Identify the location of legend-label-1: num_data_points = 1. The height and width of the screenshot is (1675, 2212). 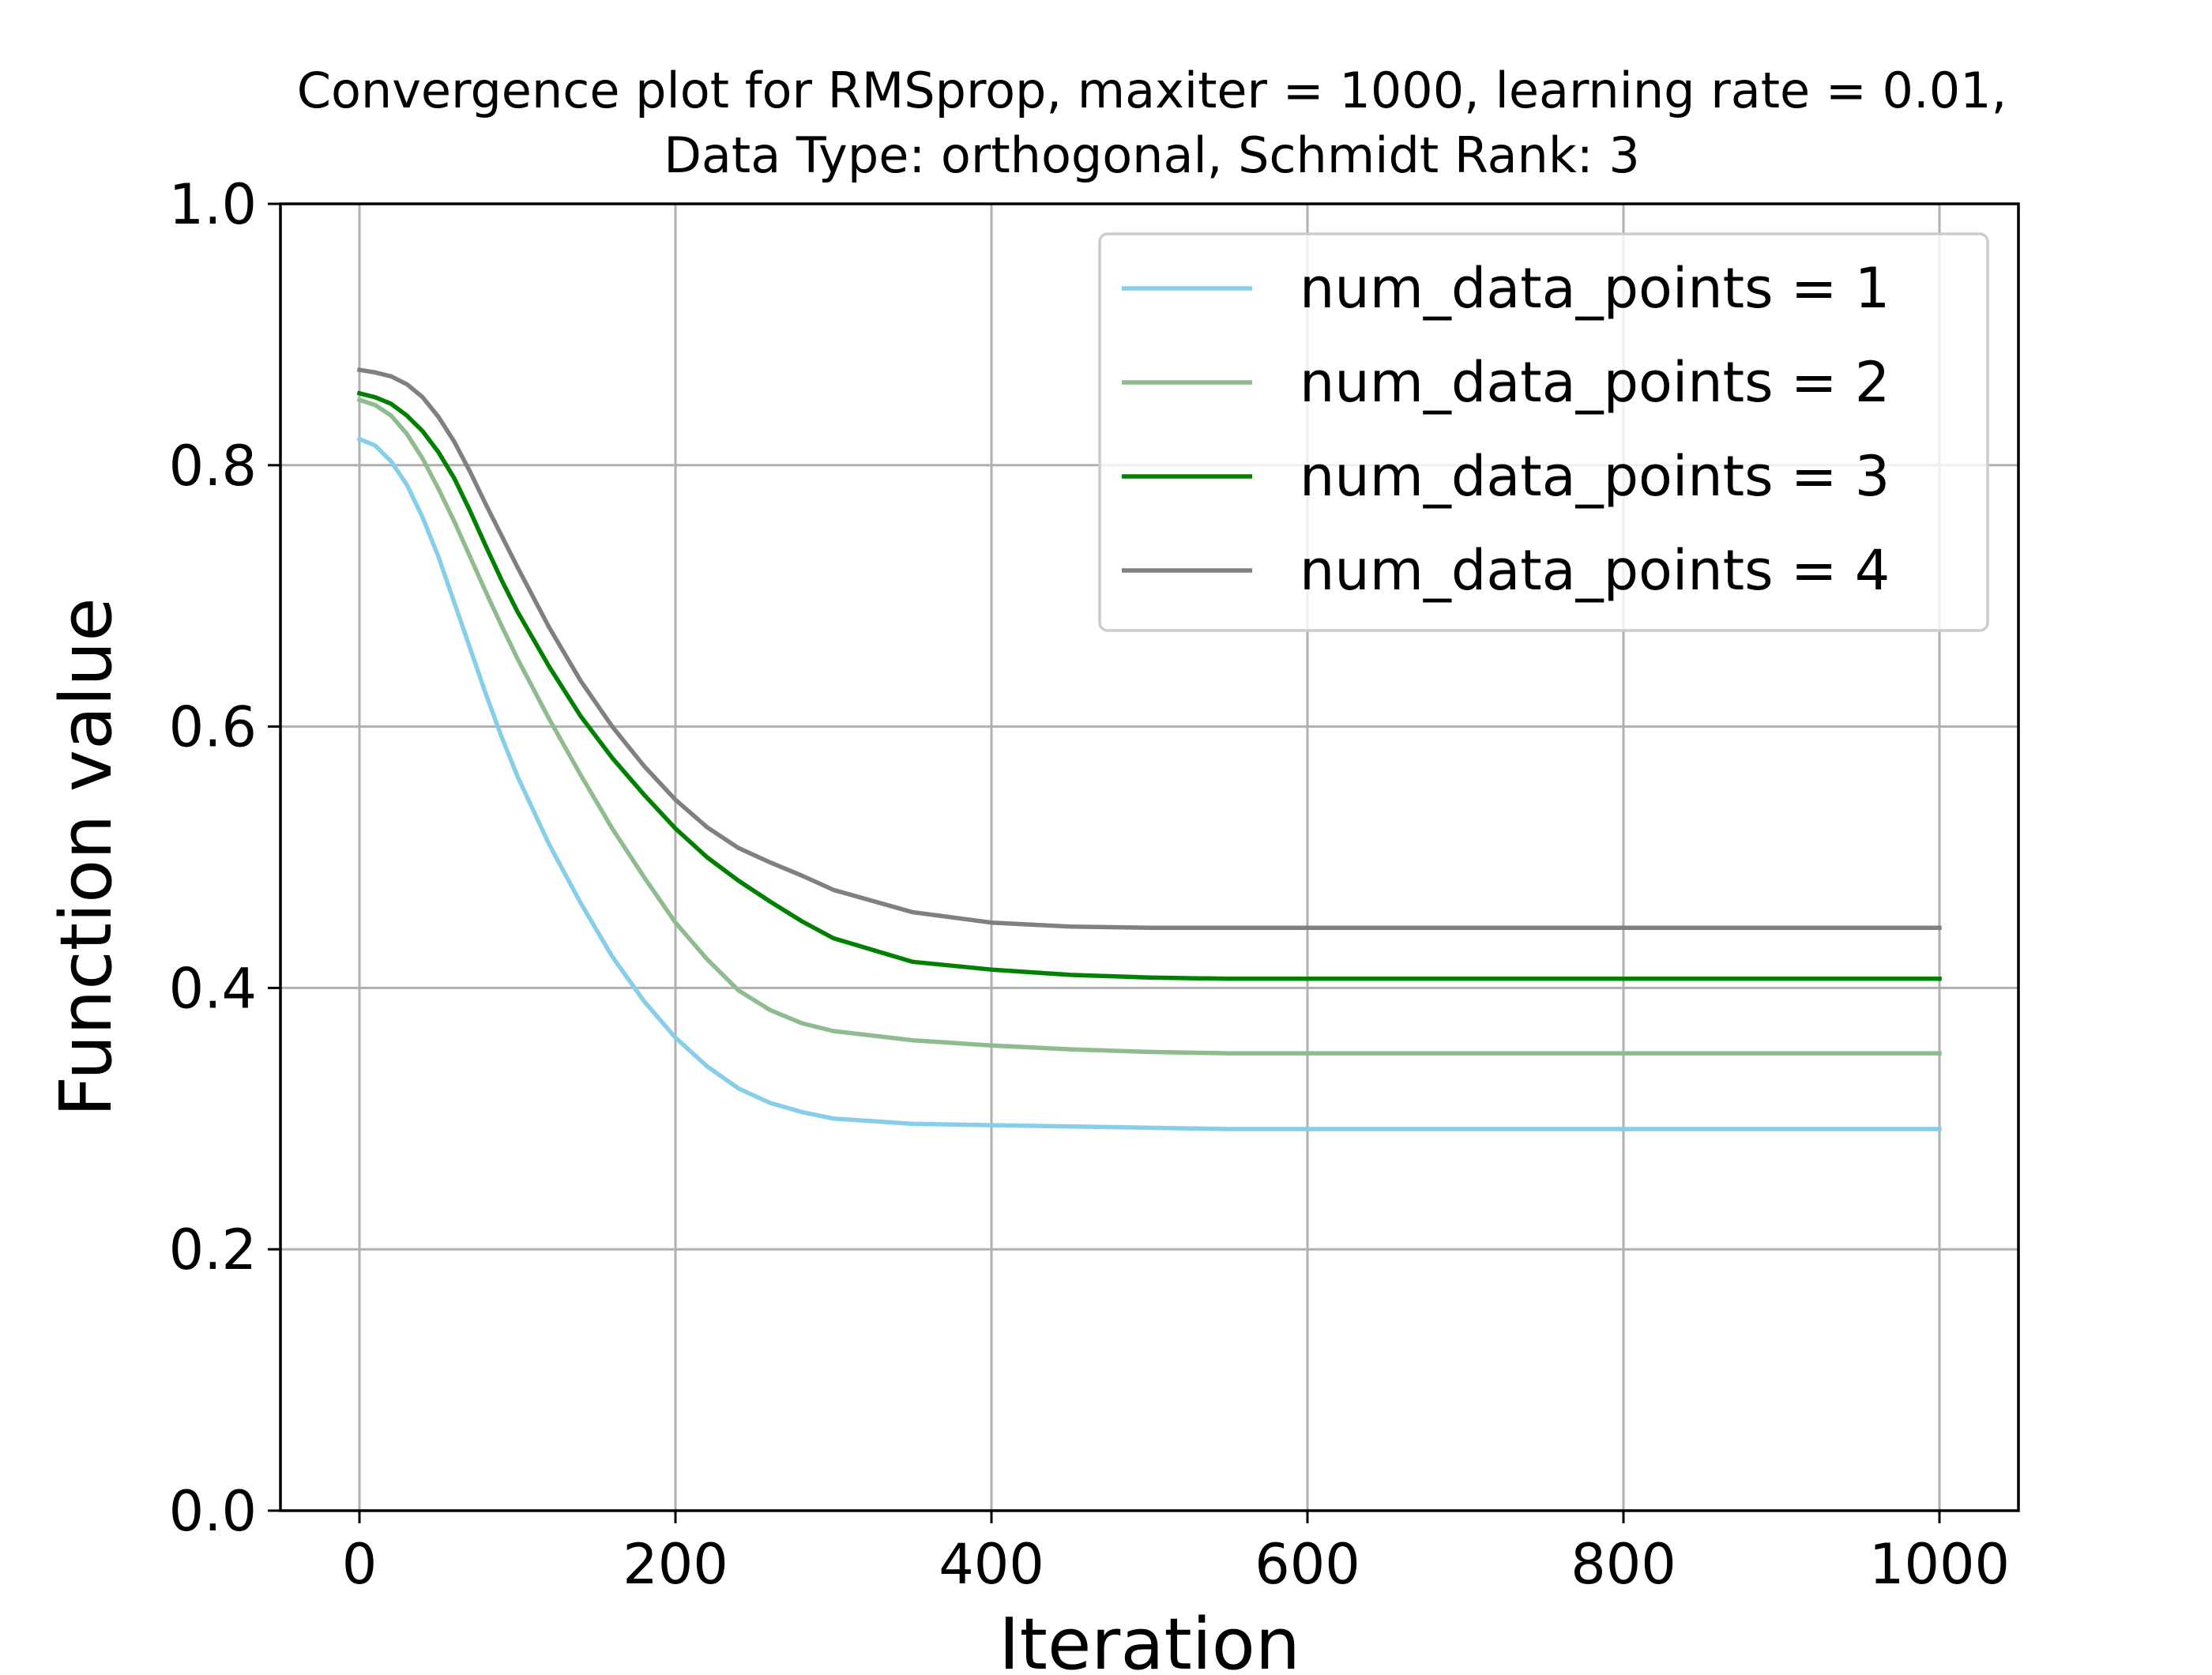
(1595, 288).